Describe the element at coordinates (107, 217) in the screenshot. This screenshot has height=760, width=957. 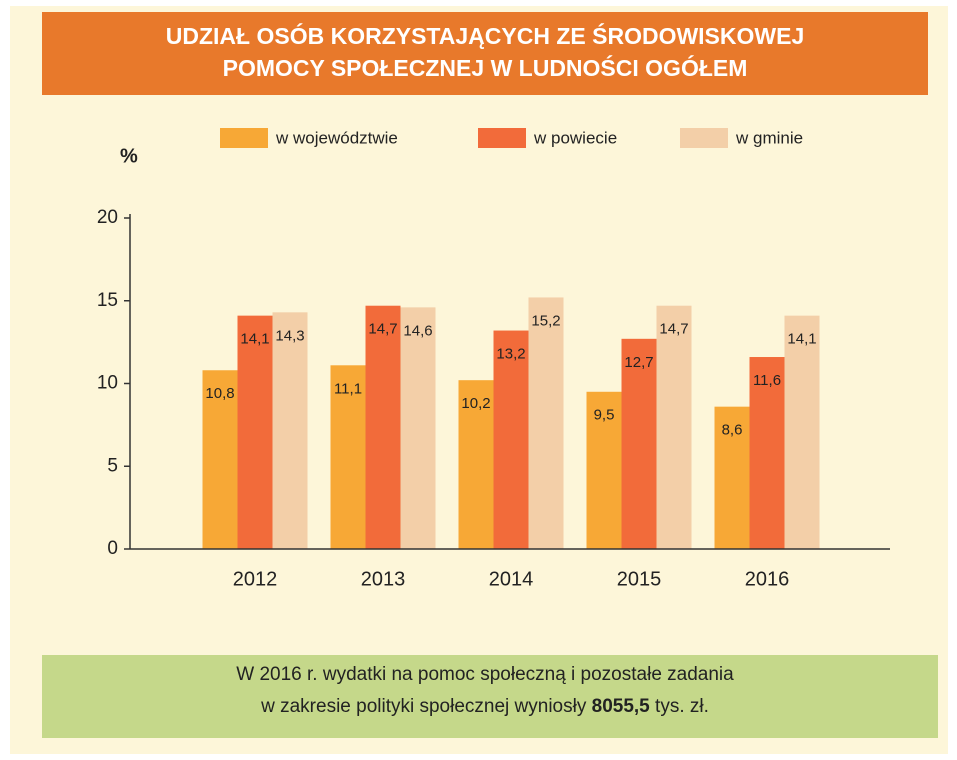
I see `y-tick-label: 20` at that location.